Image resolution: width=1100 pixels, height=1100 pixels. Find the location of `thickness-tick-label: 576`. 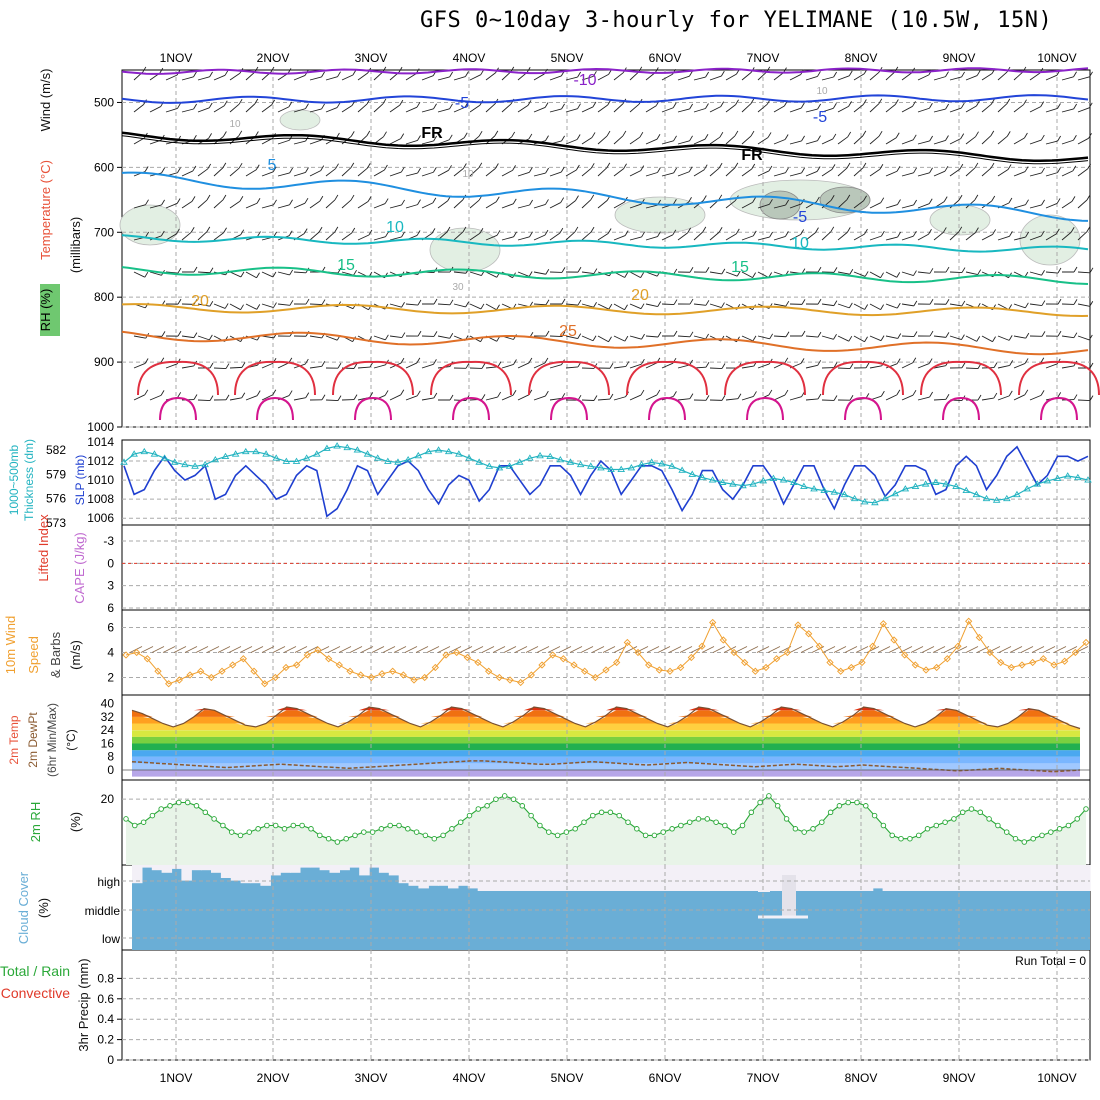

thickness-tick-label: 576 is located at coordinates (56, 499).